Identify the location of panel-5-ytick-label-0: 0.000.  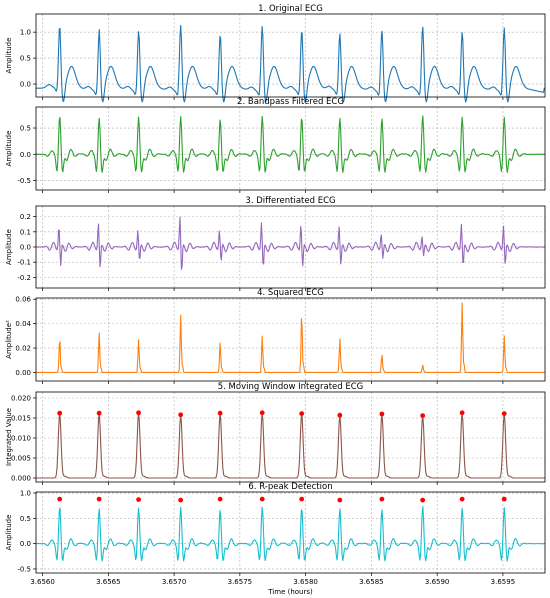
(21, 479).